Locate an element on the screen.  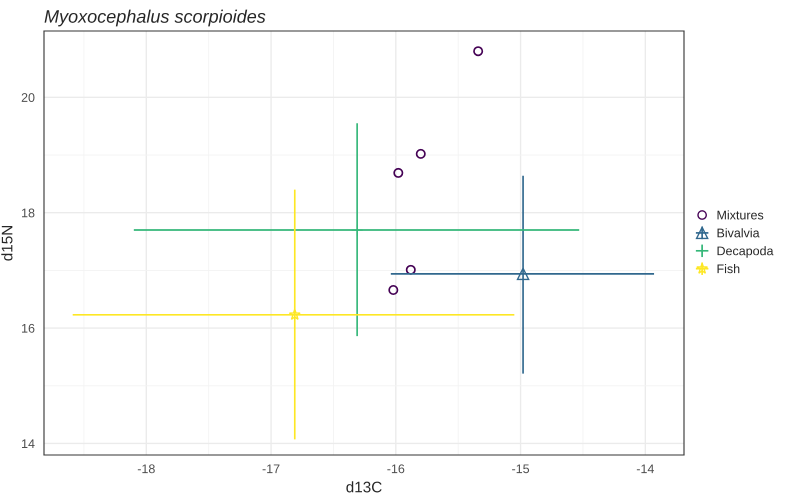
x-axis-title: d13C is located at coordinates (364, 486).